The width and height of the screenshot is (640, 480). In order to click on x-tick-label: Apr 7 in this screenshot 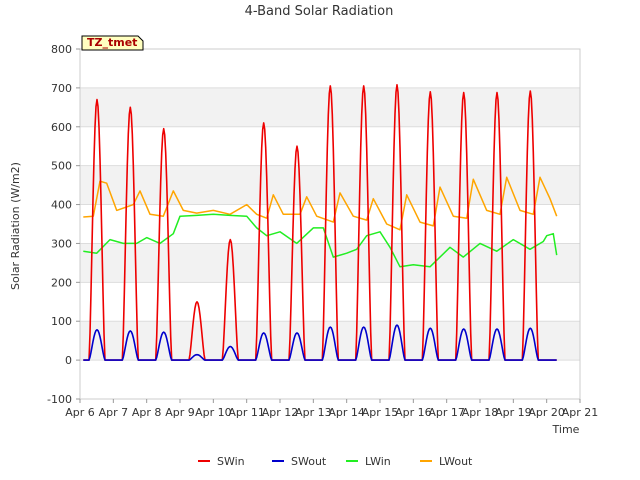, I will do `click(114, 412)`.